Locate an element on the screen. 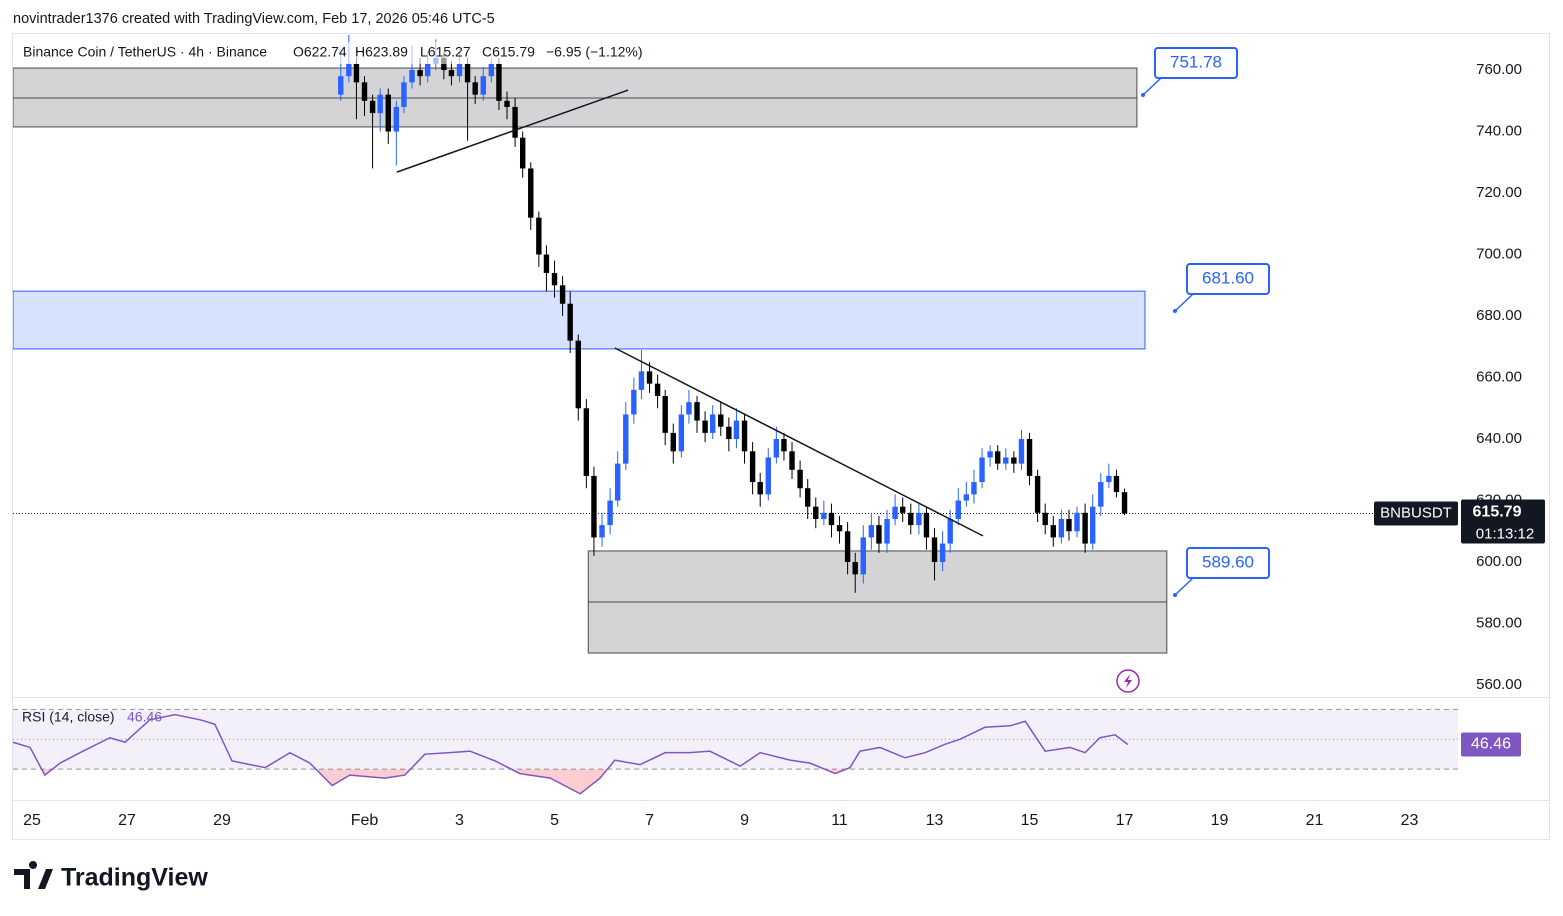 This screenshot has width=1563, height=916. rsi-label-bg is located at coordinates (1491, 744).